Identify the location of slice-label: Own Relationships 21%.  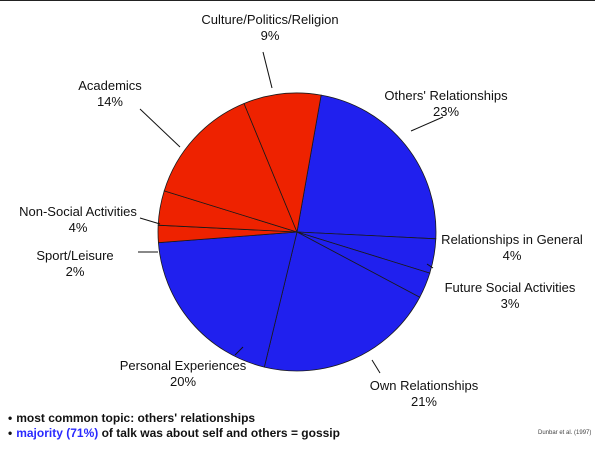
(424, 394).